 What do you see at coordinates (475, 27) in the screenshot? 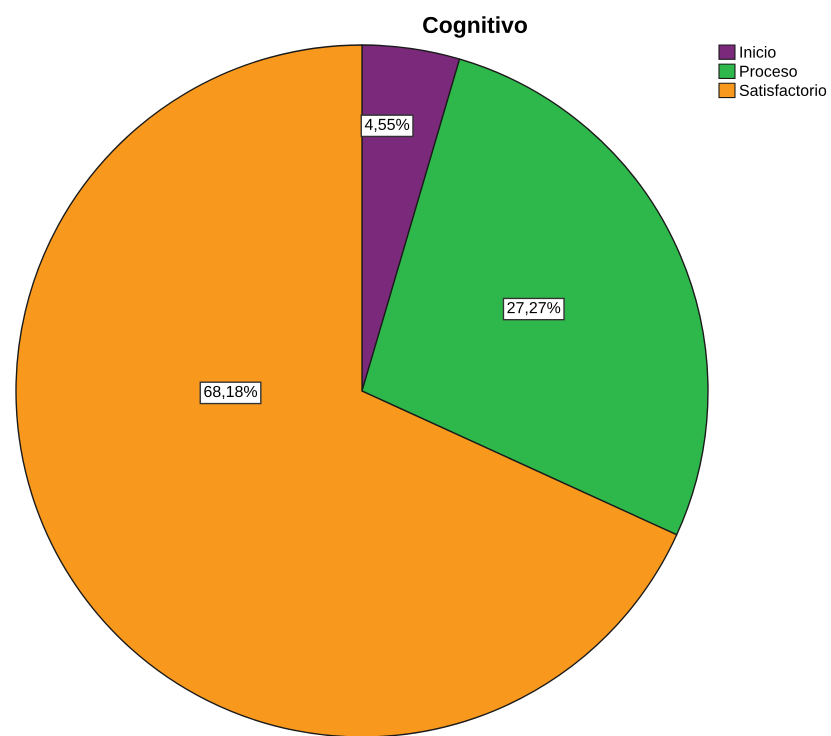
I see `chart-title: Cognitivo` at bounding box center [475, 27].